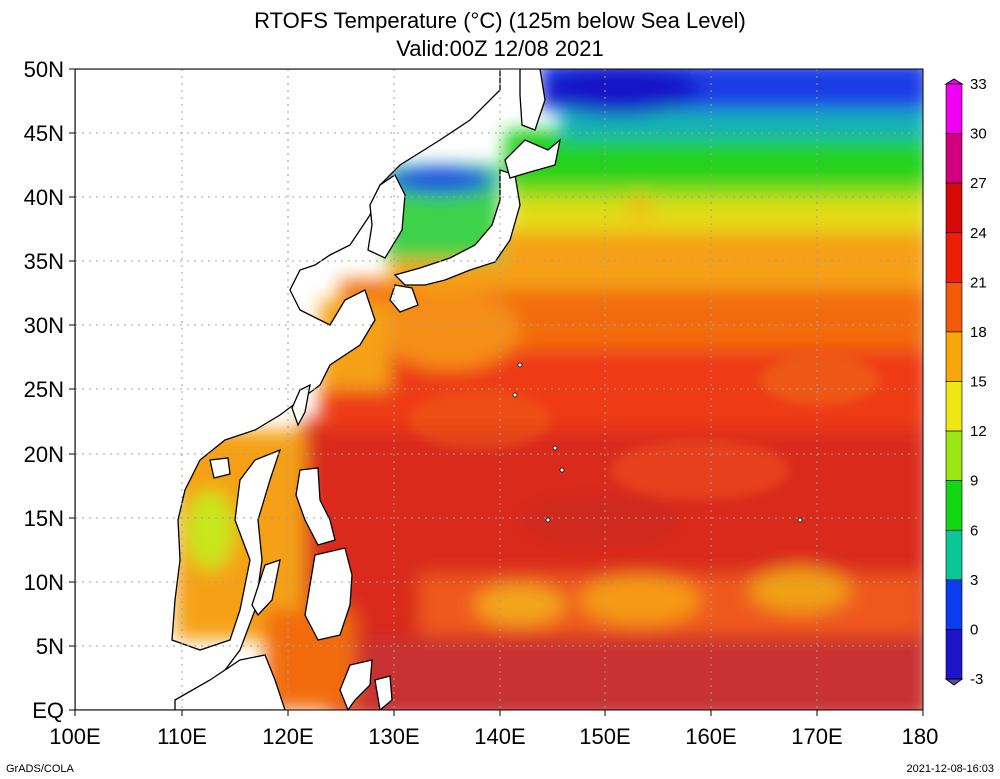 This screenshot has width=1000, height=779. Describe the element at coordinates (978, 382) in the screenshot. I see `colorbar-label: 15` at that location.